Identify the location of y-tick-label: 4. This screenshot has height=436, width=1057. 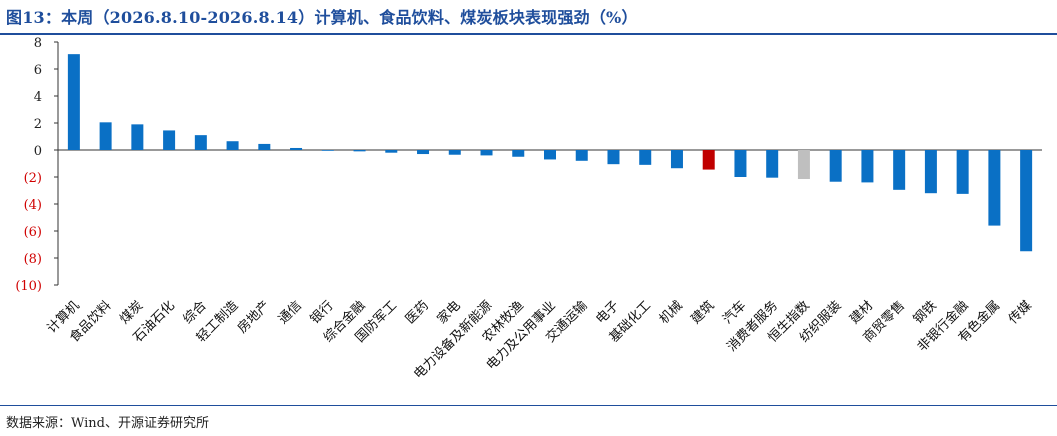
(38, 97).